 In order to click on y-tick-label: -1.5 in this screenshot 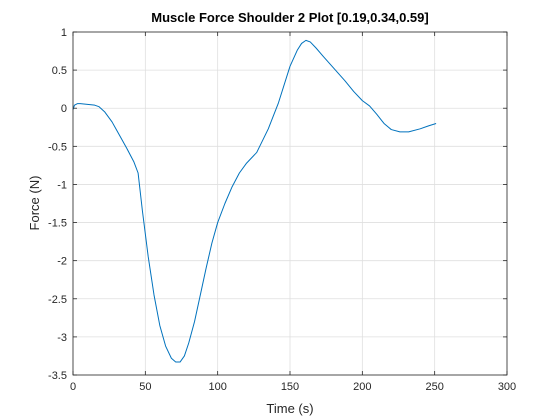, I will do `click(57, 224)`.